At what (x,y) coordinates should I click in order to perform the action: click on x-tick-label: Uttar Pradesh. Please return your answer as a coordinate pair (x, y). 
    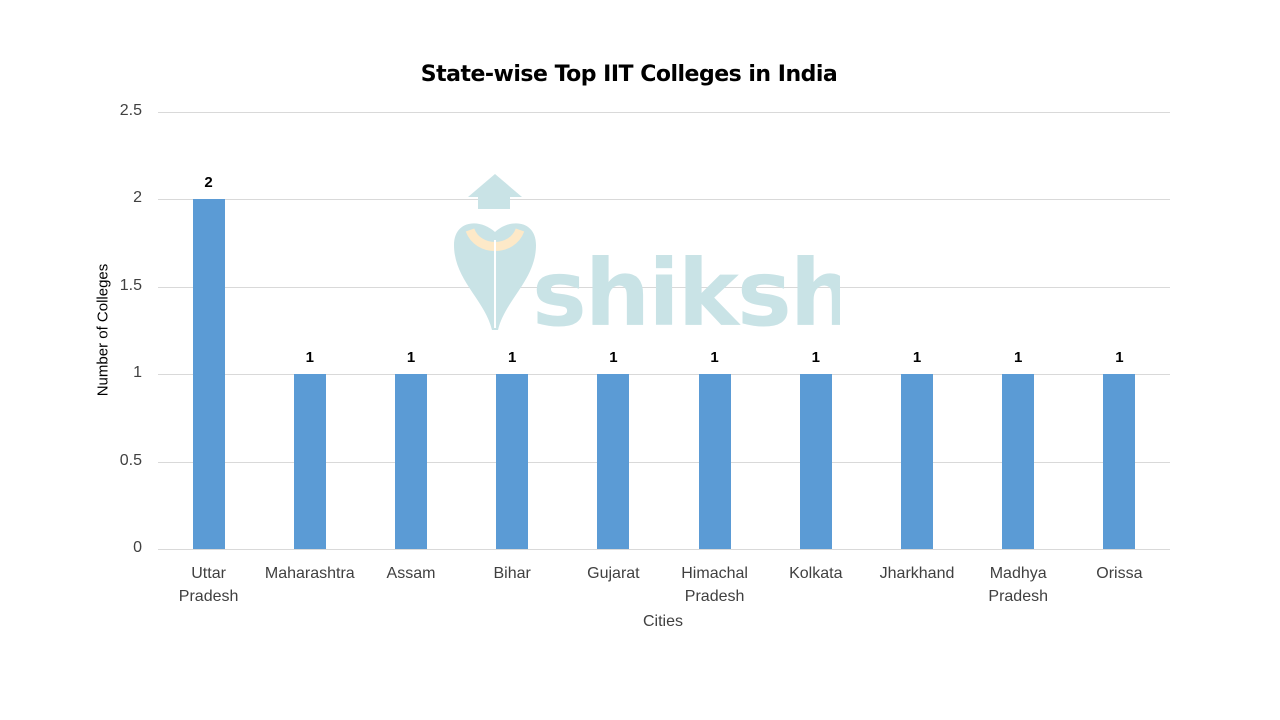
    Looking at the image, I should click on (208, 585).